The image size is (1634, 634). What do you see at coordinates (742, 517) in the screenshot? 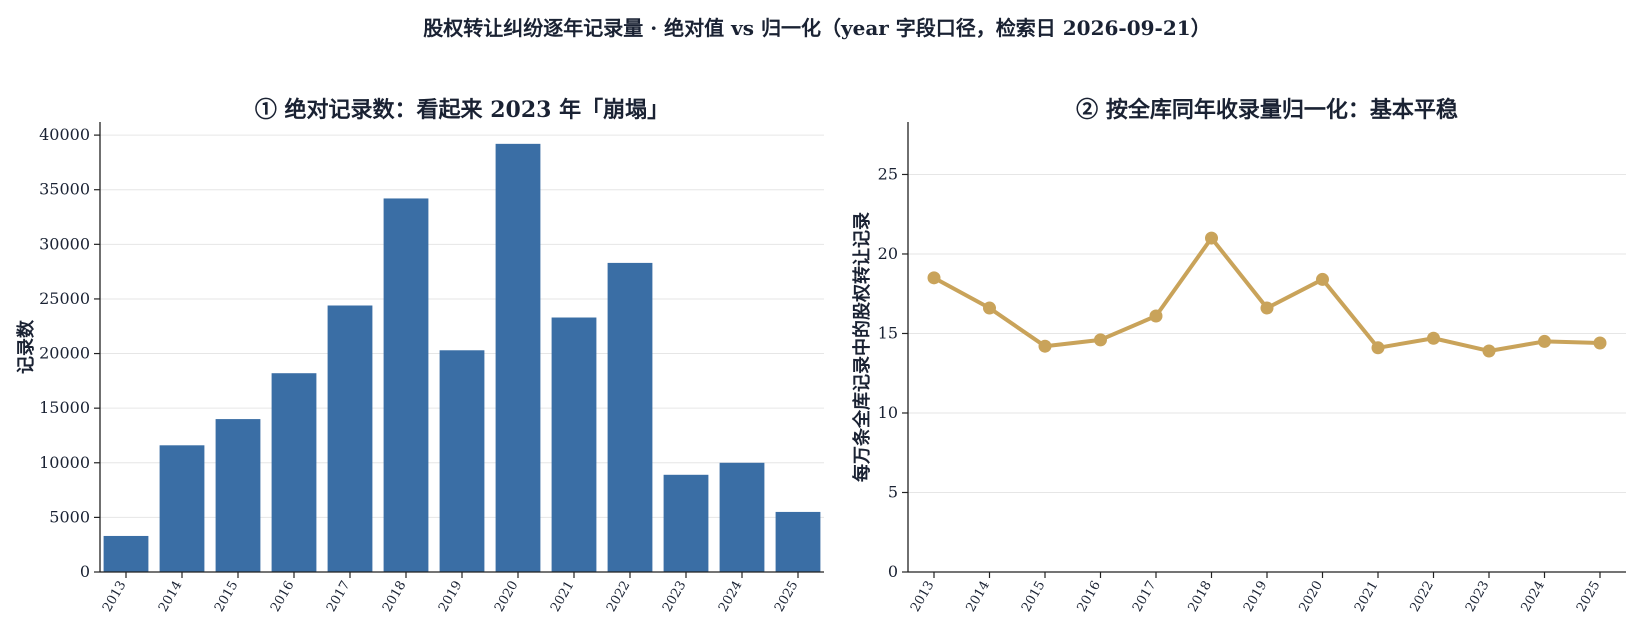
I see `bar-2024` at bounding box center [742, 517].